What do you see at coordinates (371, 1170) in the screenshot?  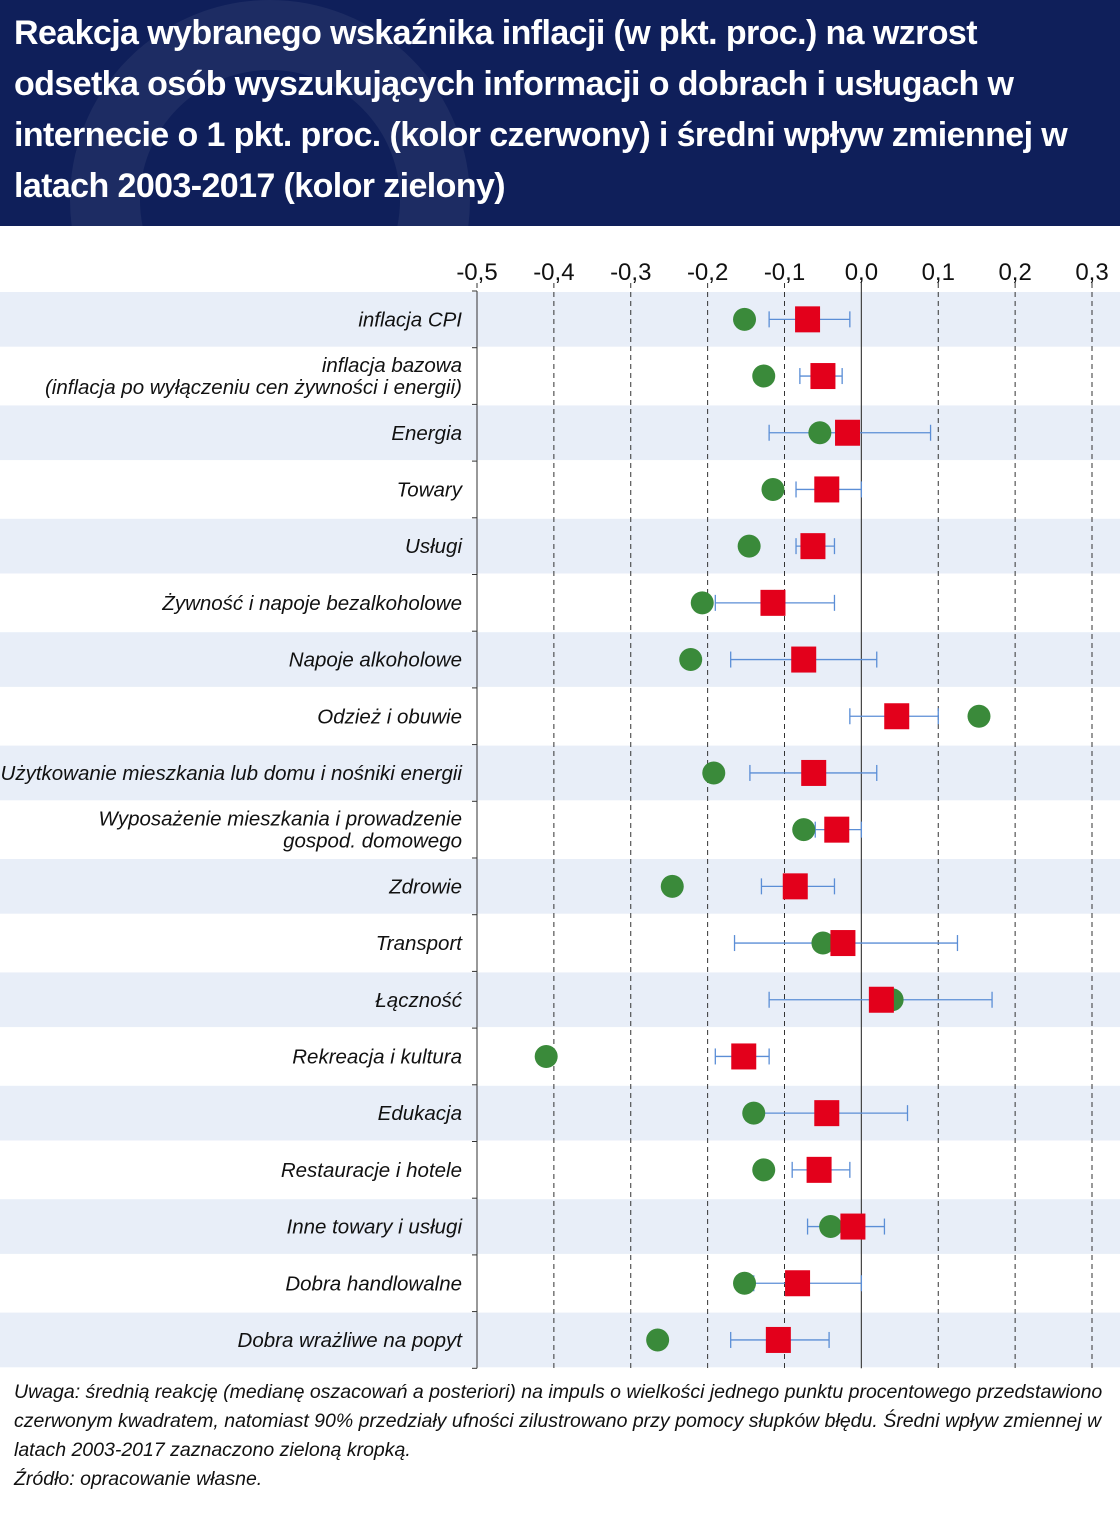 I see `category-label: Restauracje i hotele` at bounding box center [371, 1170].